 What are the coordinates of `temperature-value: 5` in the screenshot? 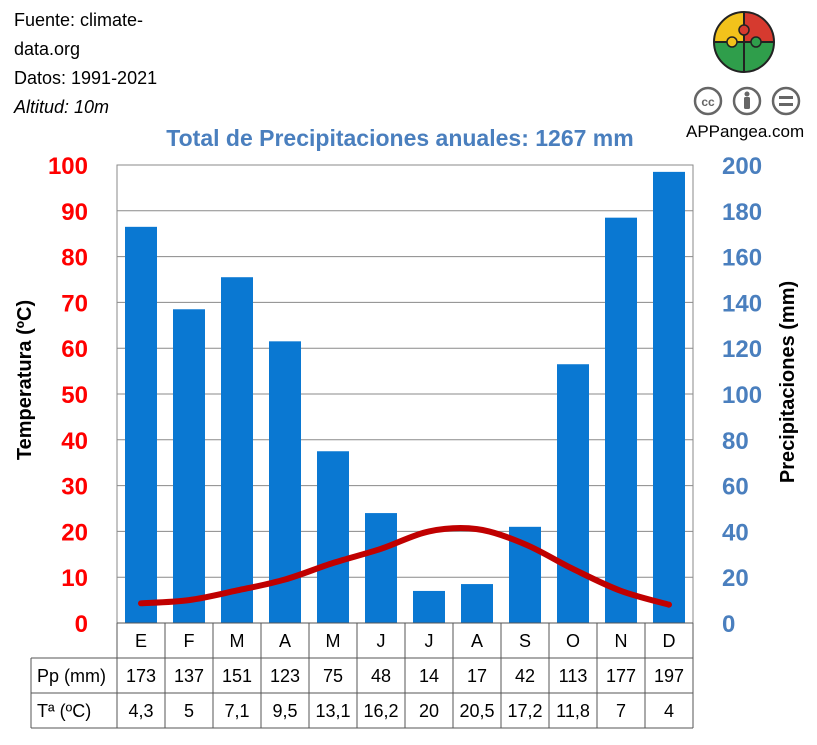 It's located at (189, 711).